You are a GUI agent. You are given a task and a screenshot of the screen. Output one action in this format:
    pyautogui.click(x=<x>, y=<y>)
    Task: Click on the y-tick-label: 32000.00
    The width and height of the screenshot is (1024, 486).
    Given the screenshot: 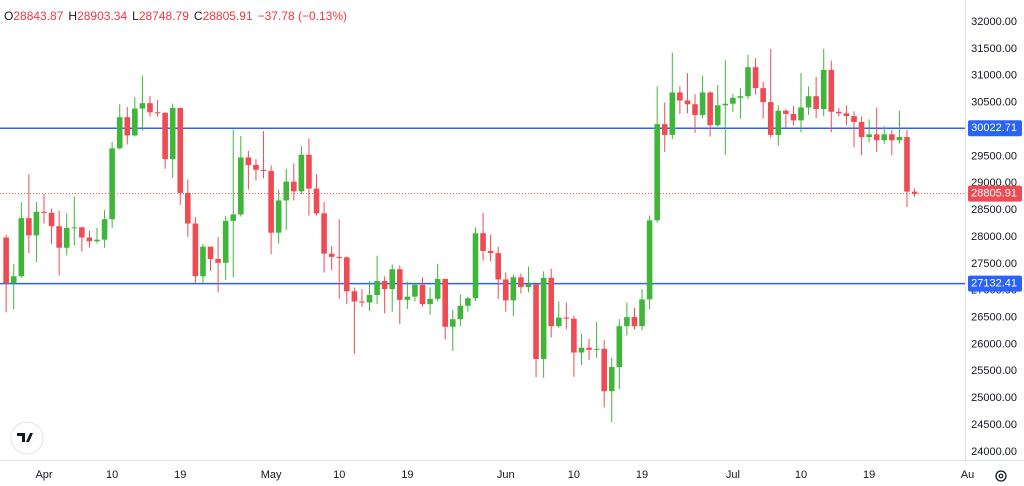 What is the action you would take?
    pyautogui.click(x=994, y=22)
    